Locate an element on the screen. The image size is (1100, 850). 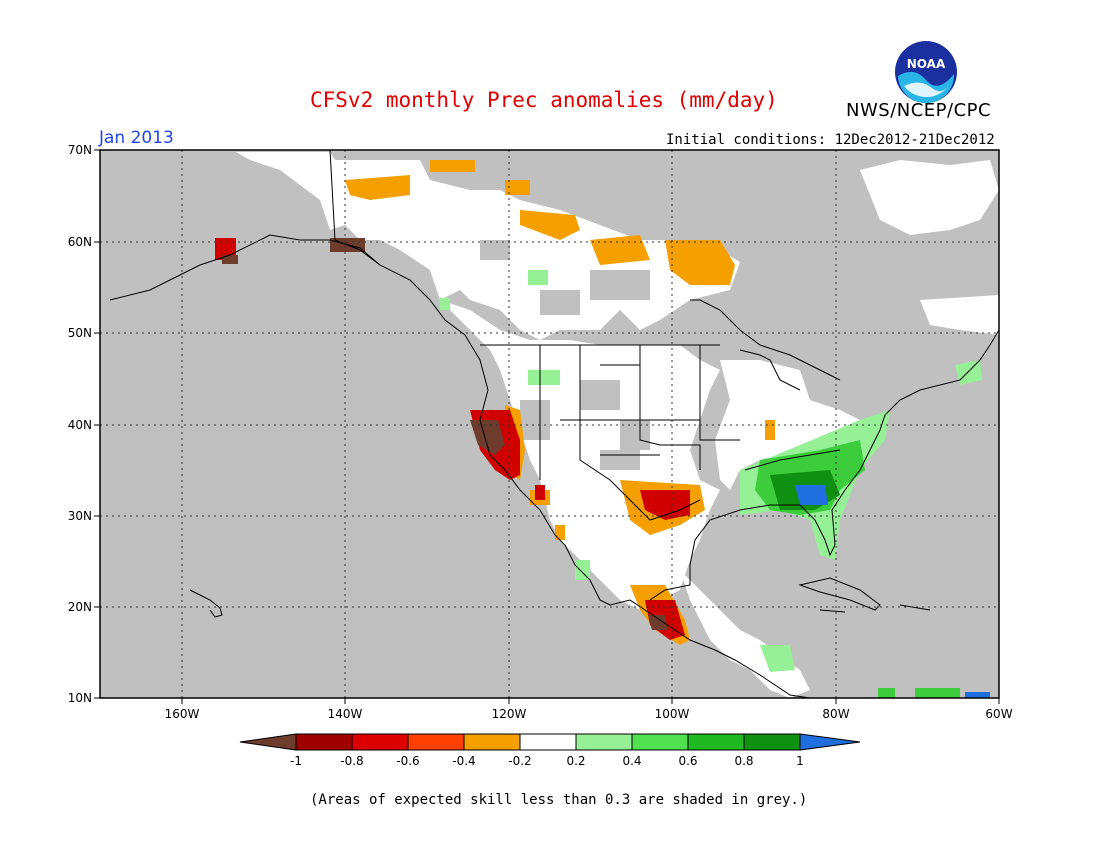
noaa-logo-icon: NOAA is located at coordinates (926, 72).